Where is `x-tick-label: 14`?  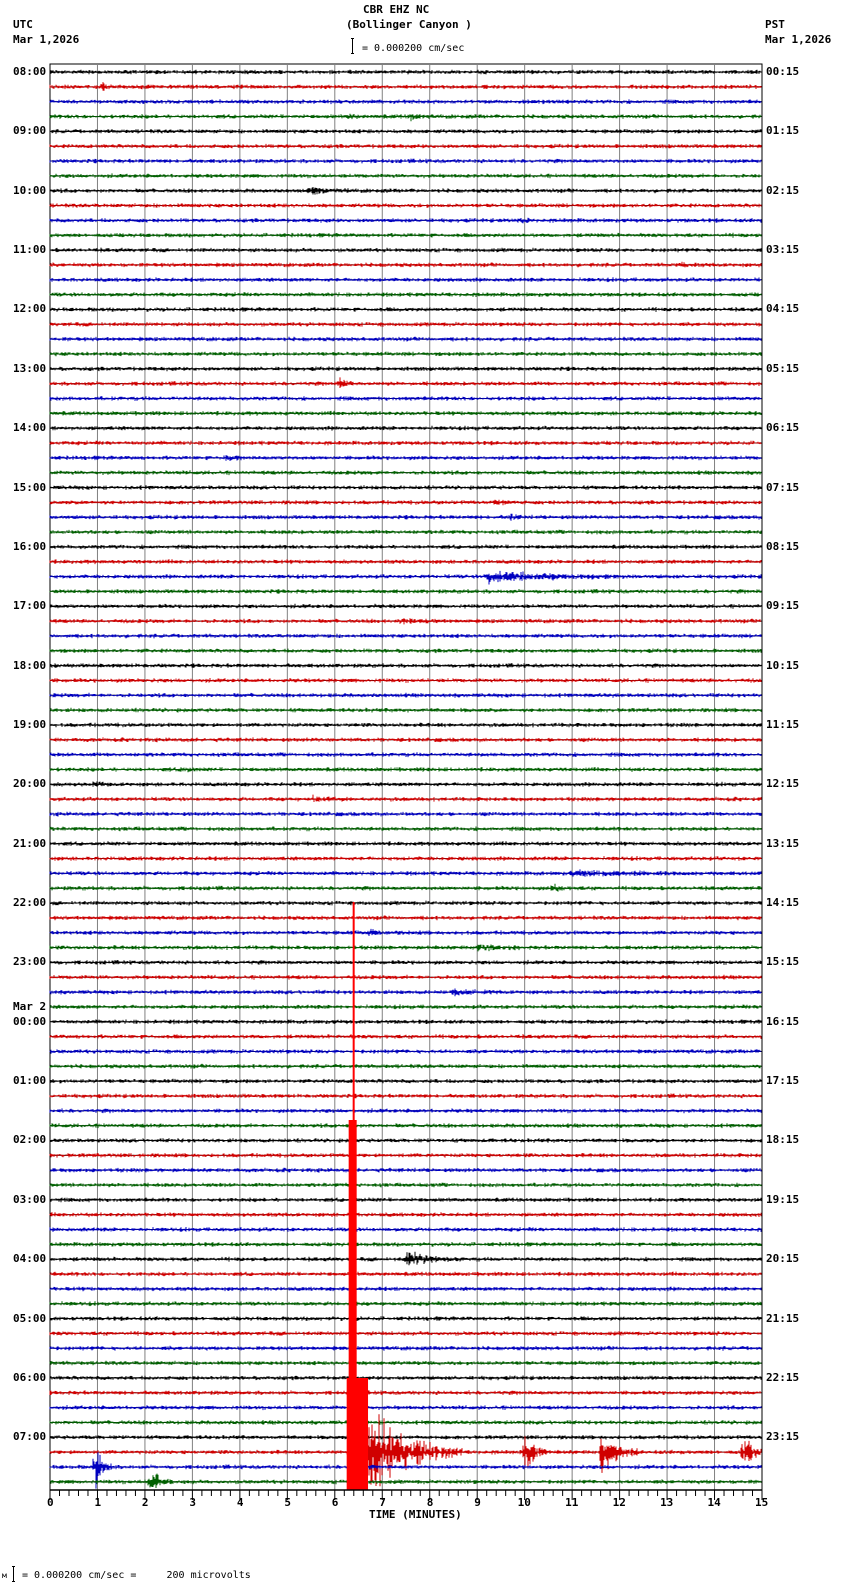 x-tick-label: 14 is located at coordinates (714, 1502).